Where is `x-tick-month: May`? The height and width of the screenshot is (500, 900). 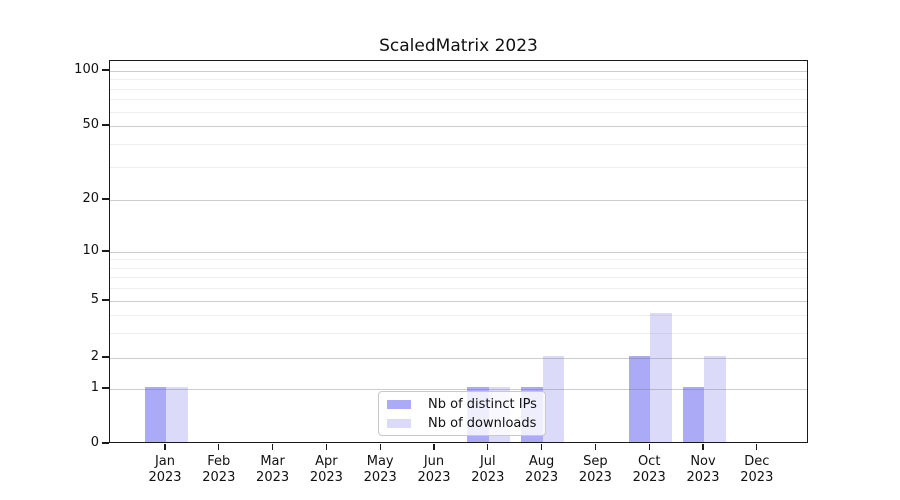 x-tick-month: May is located at coordinates (380, 461).